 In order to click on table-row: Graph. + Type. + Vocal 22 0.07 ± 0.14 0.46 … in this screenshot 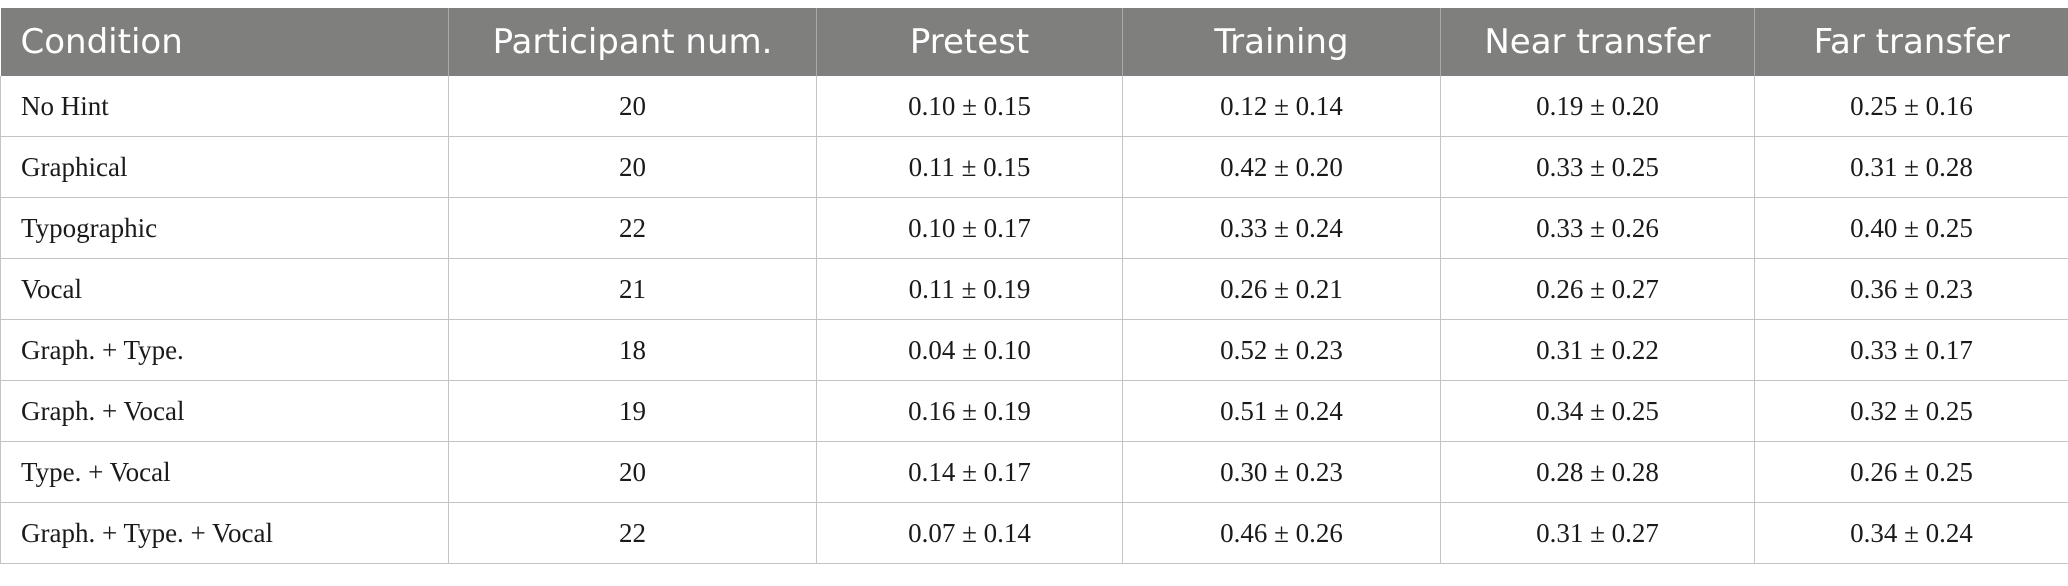, I will do `click(1034, 533)`.